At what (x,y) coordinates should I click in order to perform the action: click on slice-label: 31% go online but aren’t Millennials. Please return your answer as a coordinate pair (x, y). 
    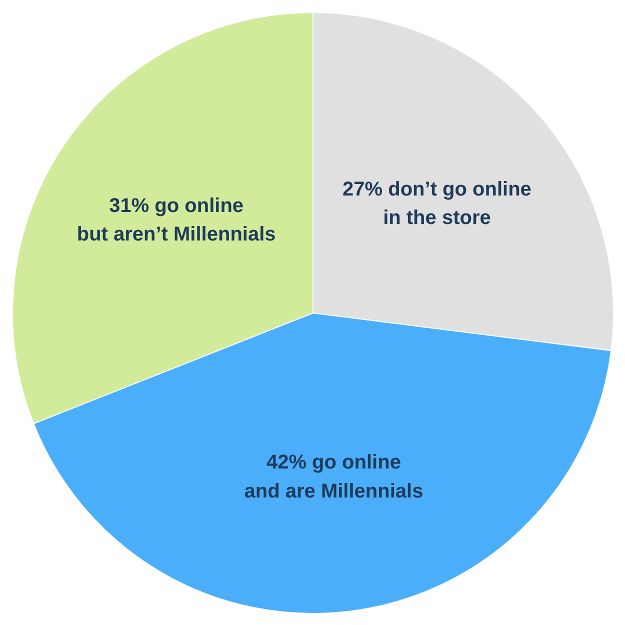
    Looking at the image, I should click on (176, 220).